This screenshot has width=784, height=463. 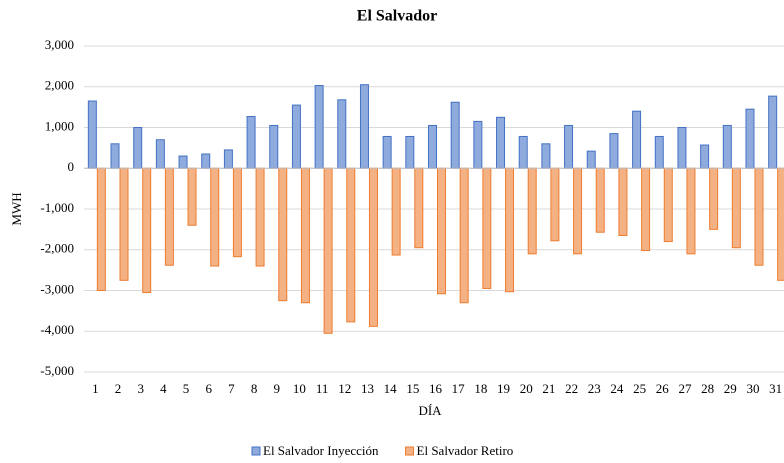 I want to click on x-tick-label: 26, so click(x=663, y=388).